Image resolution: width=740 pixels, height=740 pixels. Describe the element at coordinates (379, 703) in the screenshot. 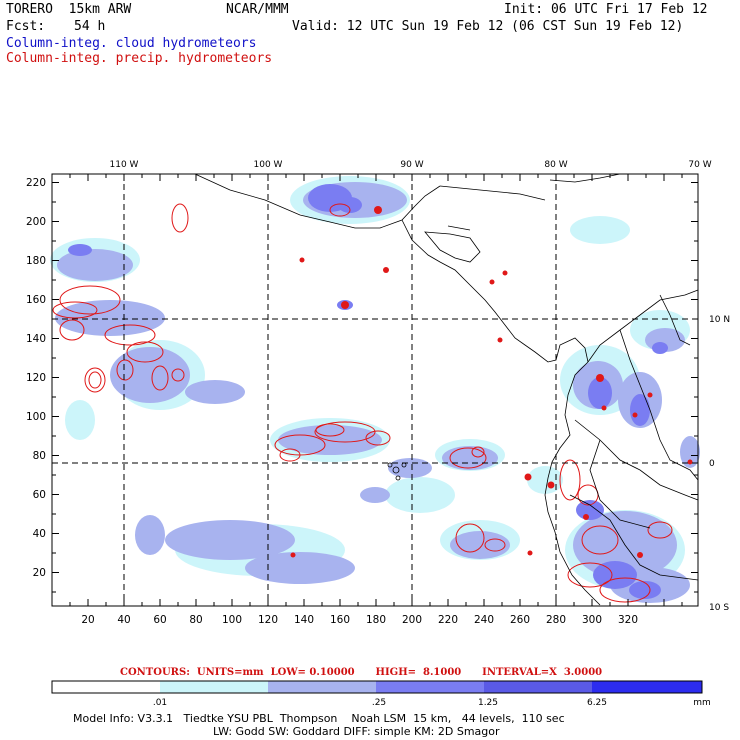

I see `colorbar-tick: .25` at that location.